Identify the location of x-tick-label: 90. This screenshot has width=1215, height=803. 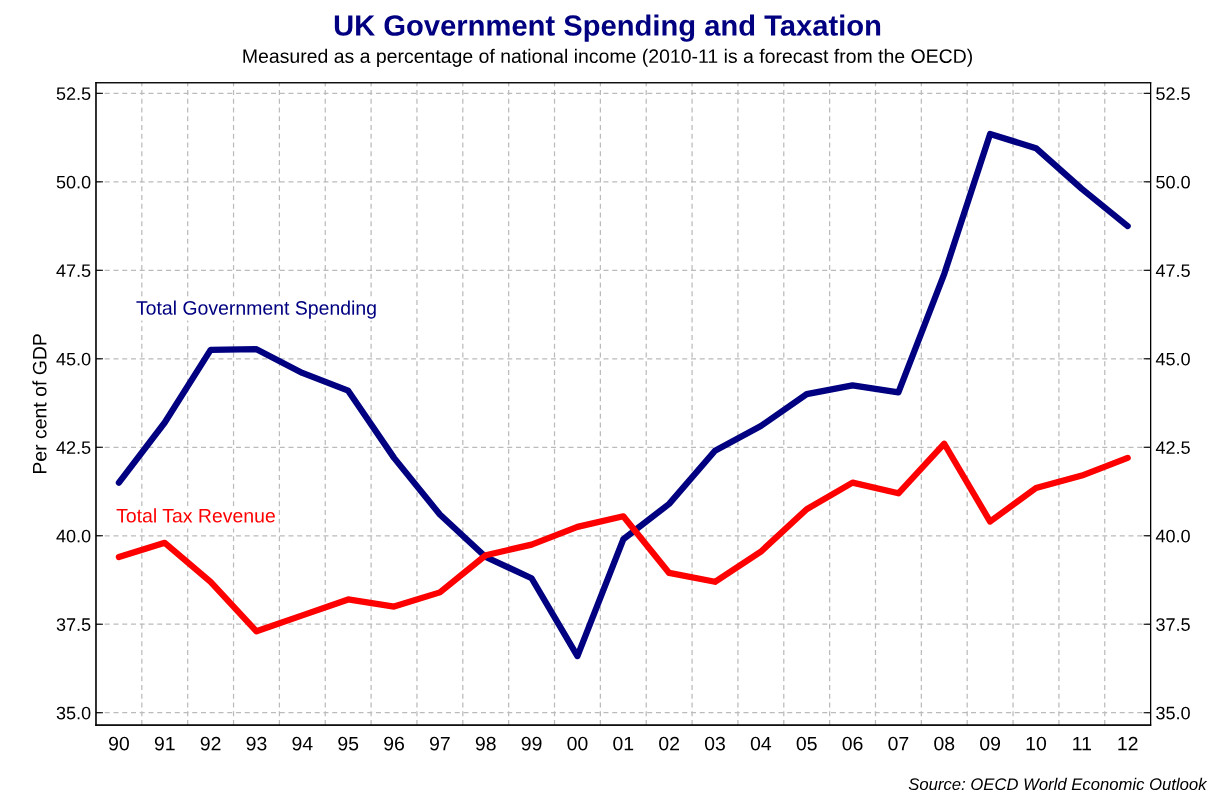
(119, 743).